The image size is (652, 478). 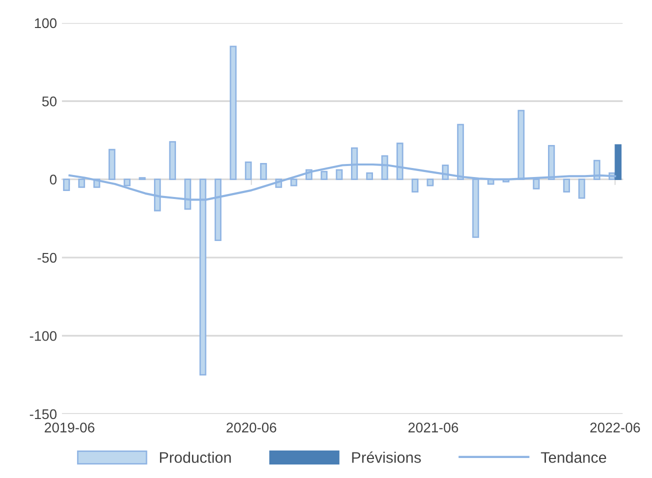 I want to click on legend-label: Prévisions, so click(x=386, y=457).